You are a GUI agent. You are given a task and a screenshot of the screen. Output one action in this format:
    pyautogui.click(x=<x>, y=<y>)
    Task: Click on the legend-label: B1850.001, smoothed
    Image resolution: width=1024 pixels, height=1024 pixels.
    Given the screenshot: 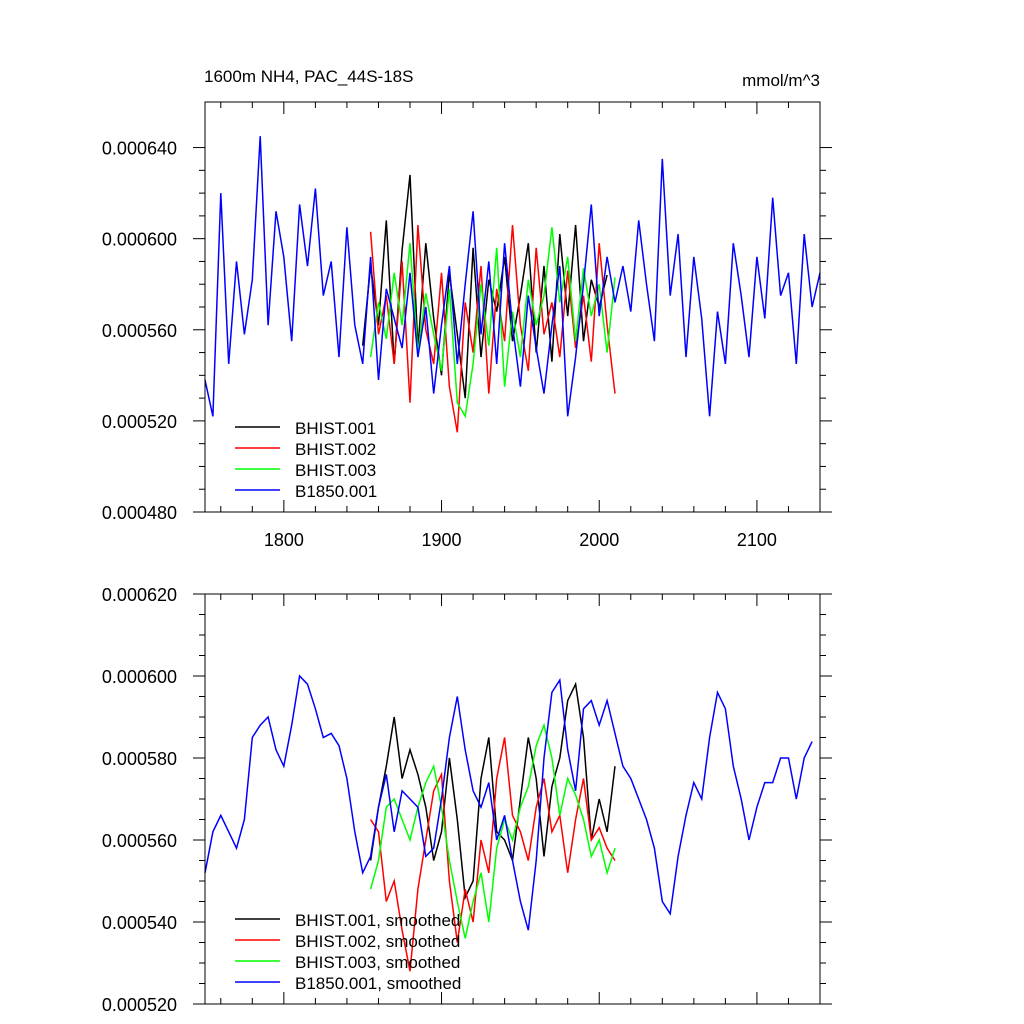 What is the action you would take?
    pyautogui.click(x=378, y=983)
    